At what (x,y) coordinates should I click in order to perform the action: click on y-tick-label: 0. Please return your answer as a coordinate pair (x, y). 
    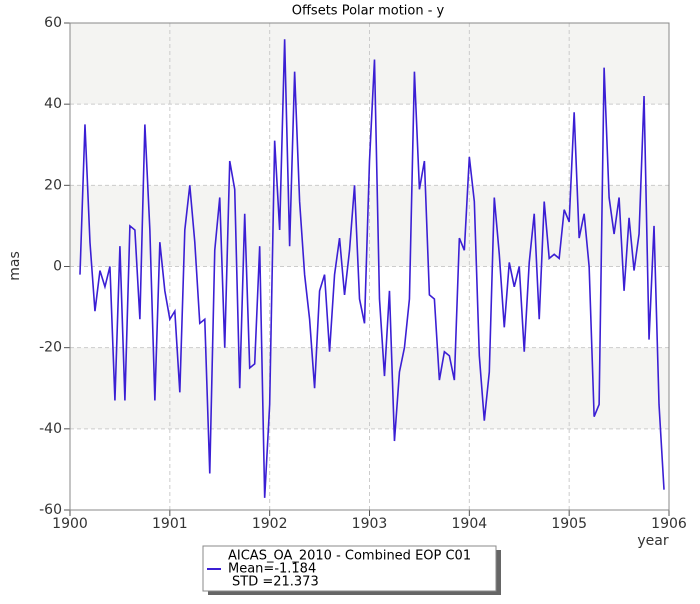
    Looking at the image, I should click on (57, 267).